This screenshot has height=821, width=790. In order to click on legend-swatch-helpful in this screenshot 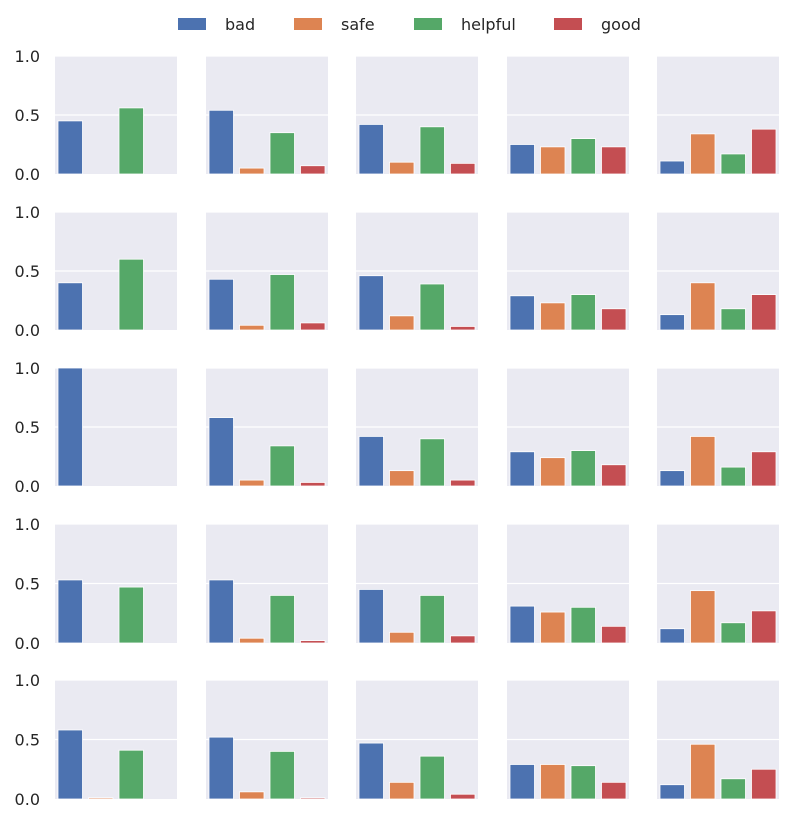, I will do `click(428, 24)`.